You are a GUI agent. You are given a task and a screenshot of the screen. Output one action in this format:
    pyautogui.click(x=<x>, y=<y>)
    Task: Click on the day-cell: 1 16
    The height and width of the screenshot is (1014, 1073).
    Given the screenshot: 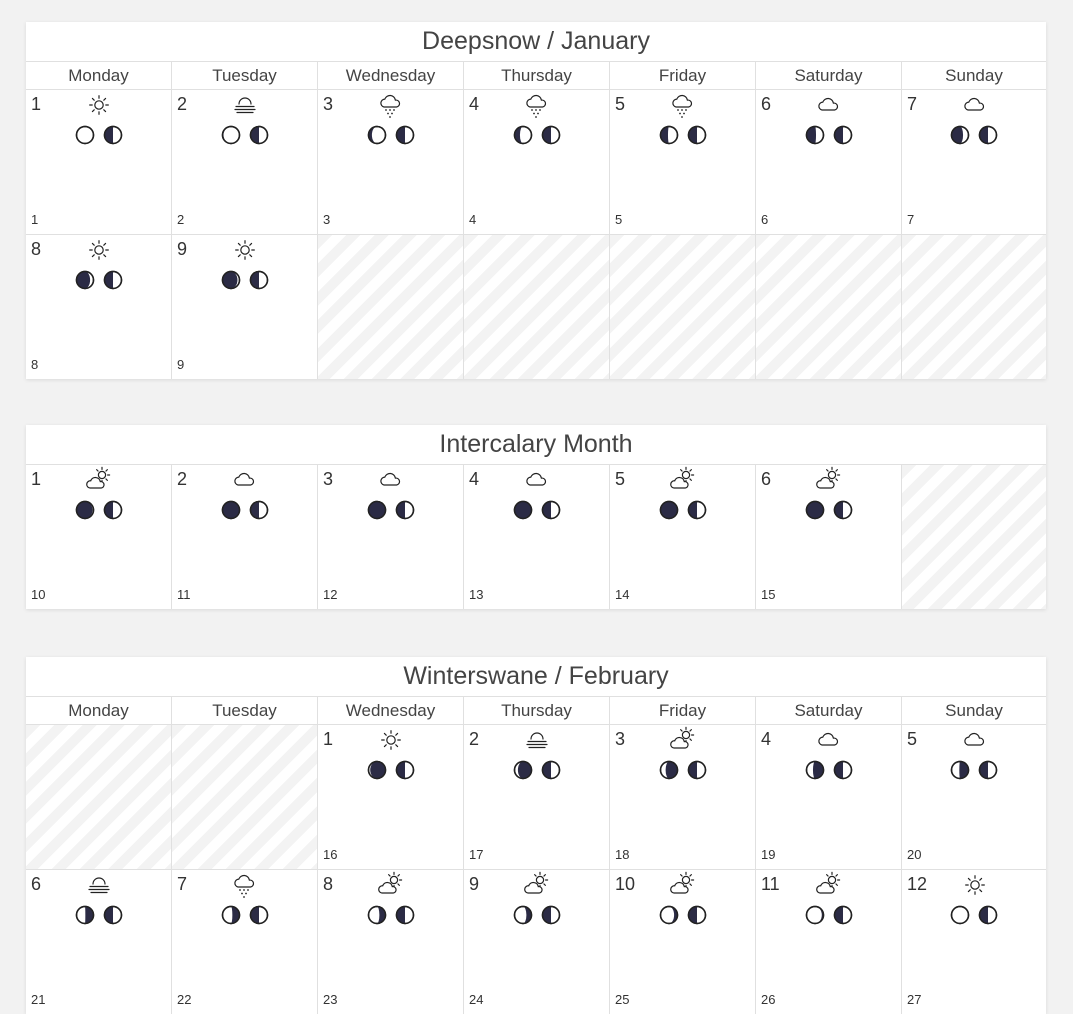 What is the action you would take?
    pyautogui.click(x=391, y=797)
    